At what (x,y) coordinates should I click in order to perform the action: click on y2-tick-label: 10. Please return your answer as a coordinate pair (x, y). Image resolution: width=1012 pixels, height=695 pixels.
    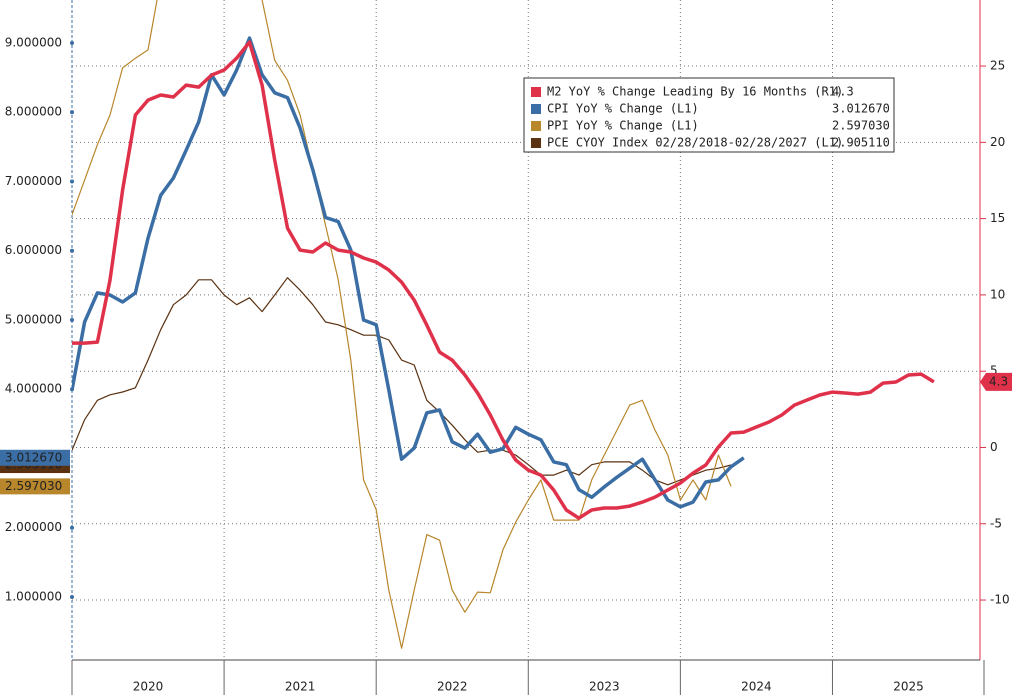
    Looking at the image, I should click on (997, 294).